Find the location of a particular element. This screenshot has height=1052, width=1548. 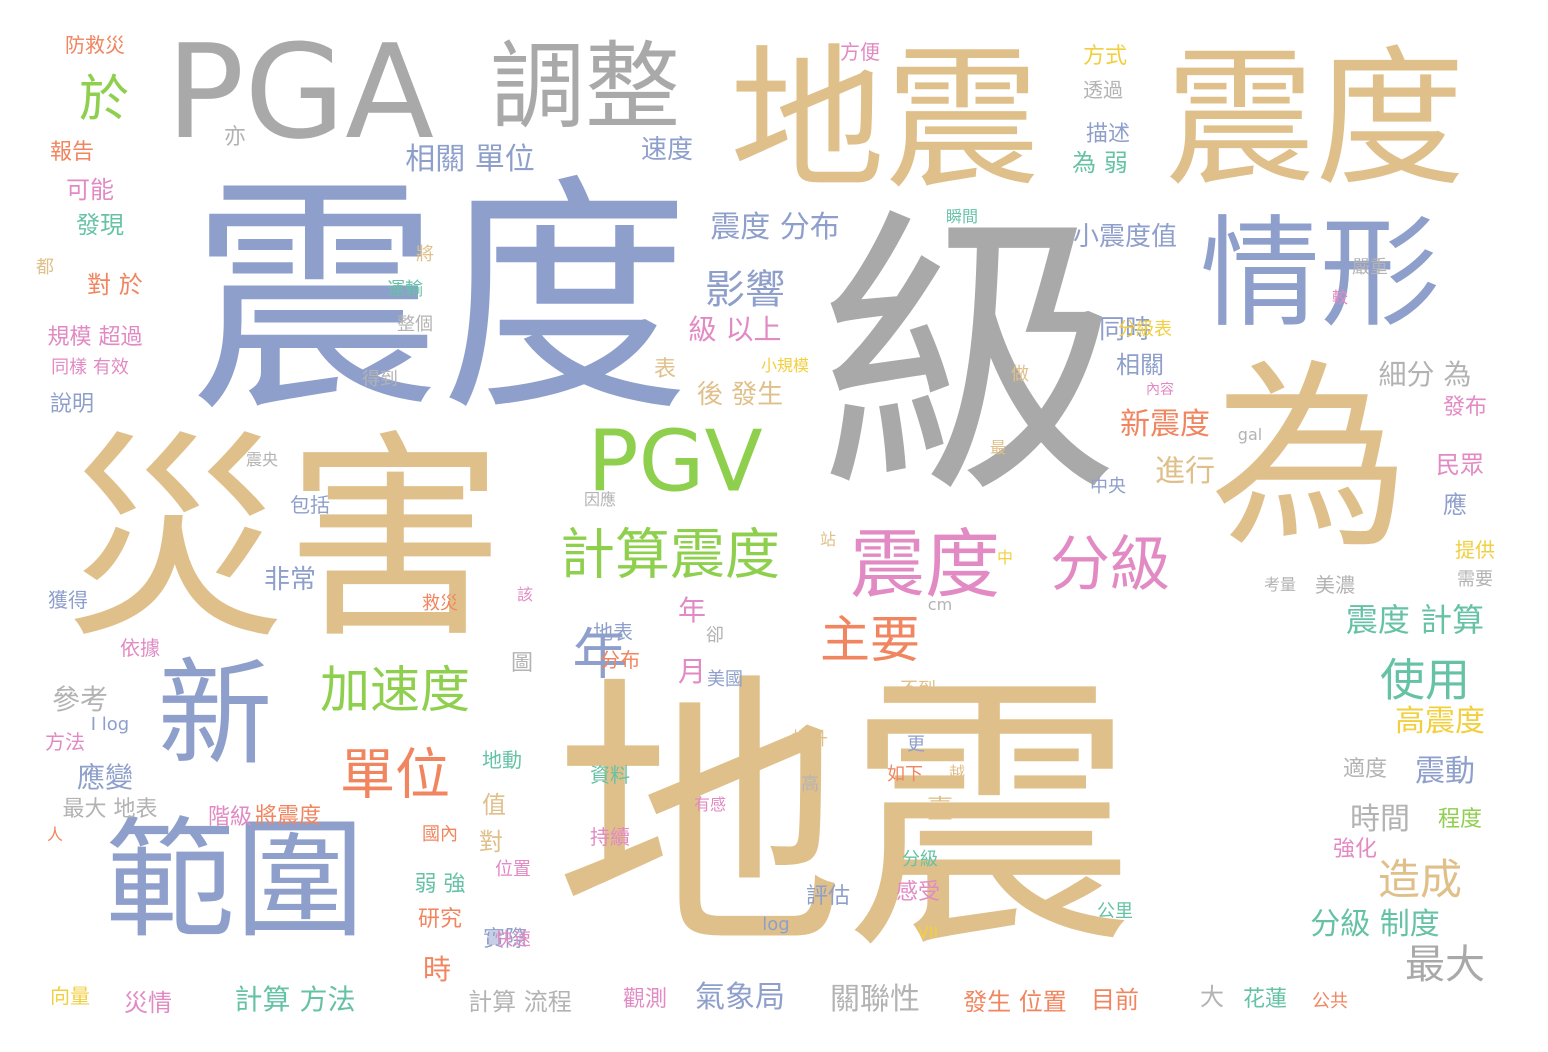

cloud-word: gal is located at coordinates (1250, 434).